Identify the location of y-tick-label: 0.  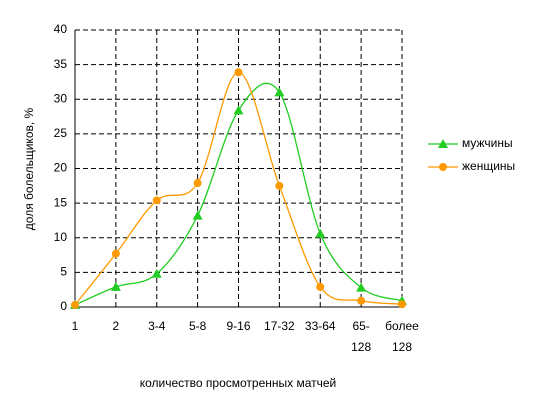
(63, 306).